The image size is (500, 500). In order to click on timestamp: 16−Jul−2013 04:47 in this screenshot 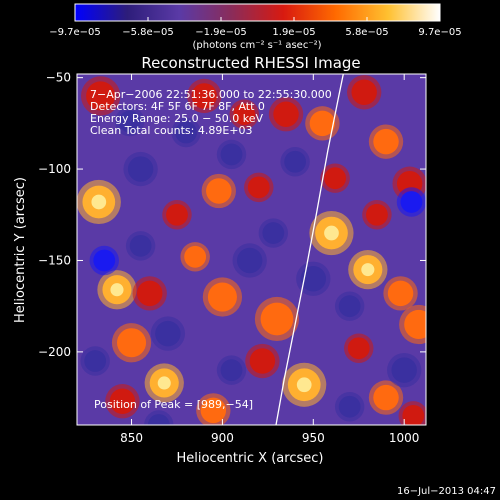, I will do `click(446, 491)`.